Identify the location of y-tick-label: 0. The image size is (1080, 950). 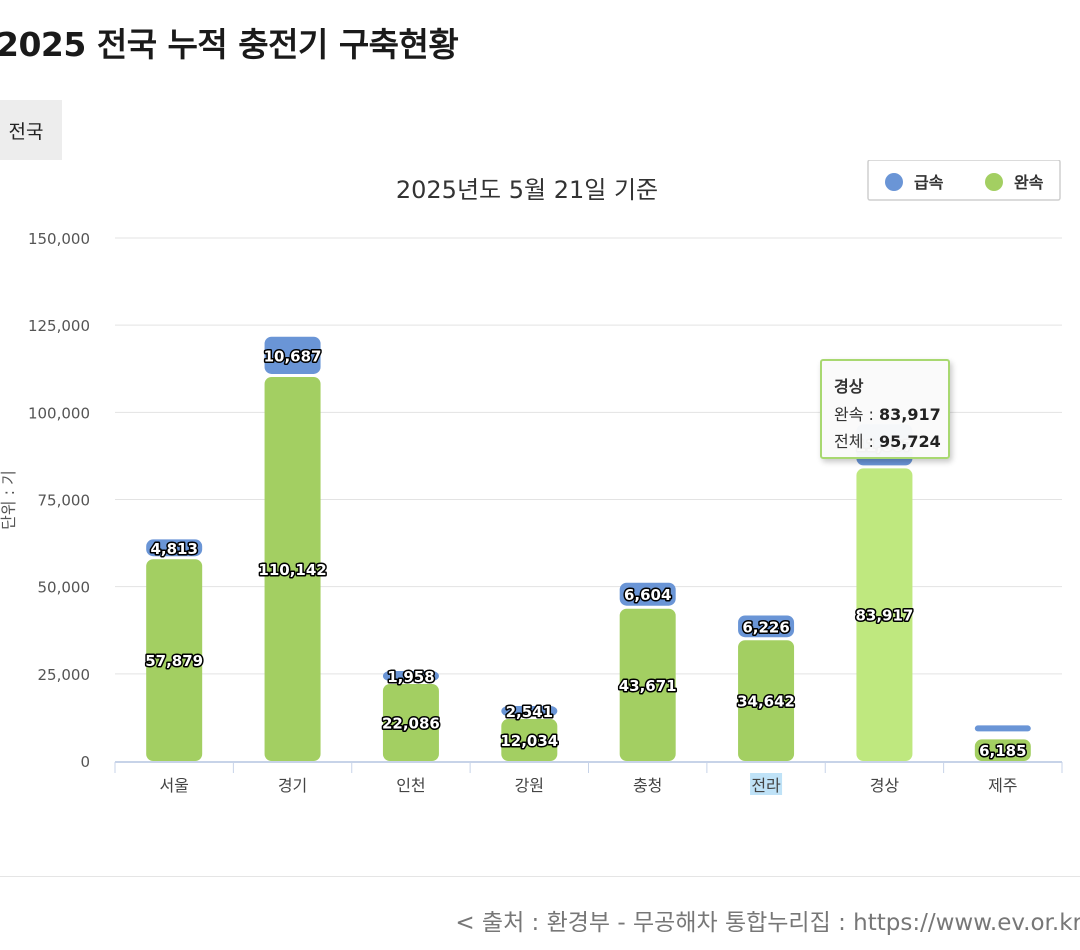
(85, 762).